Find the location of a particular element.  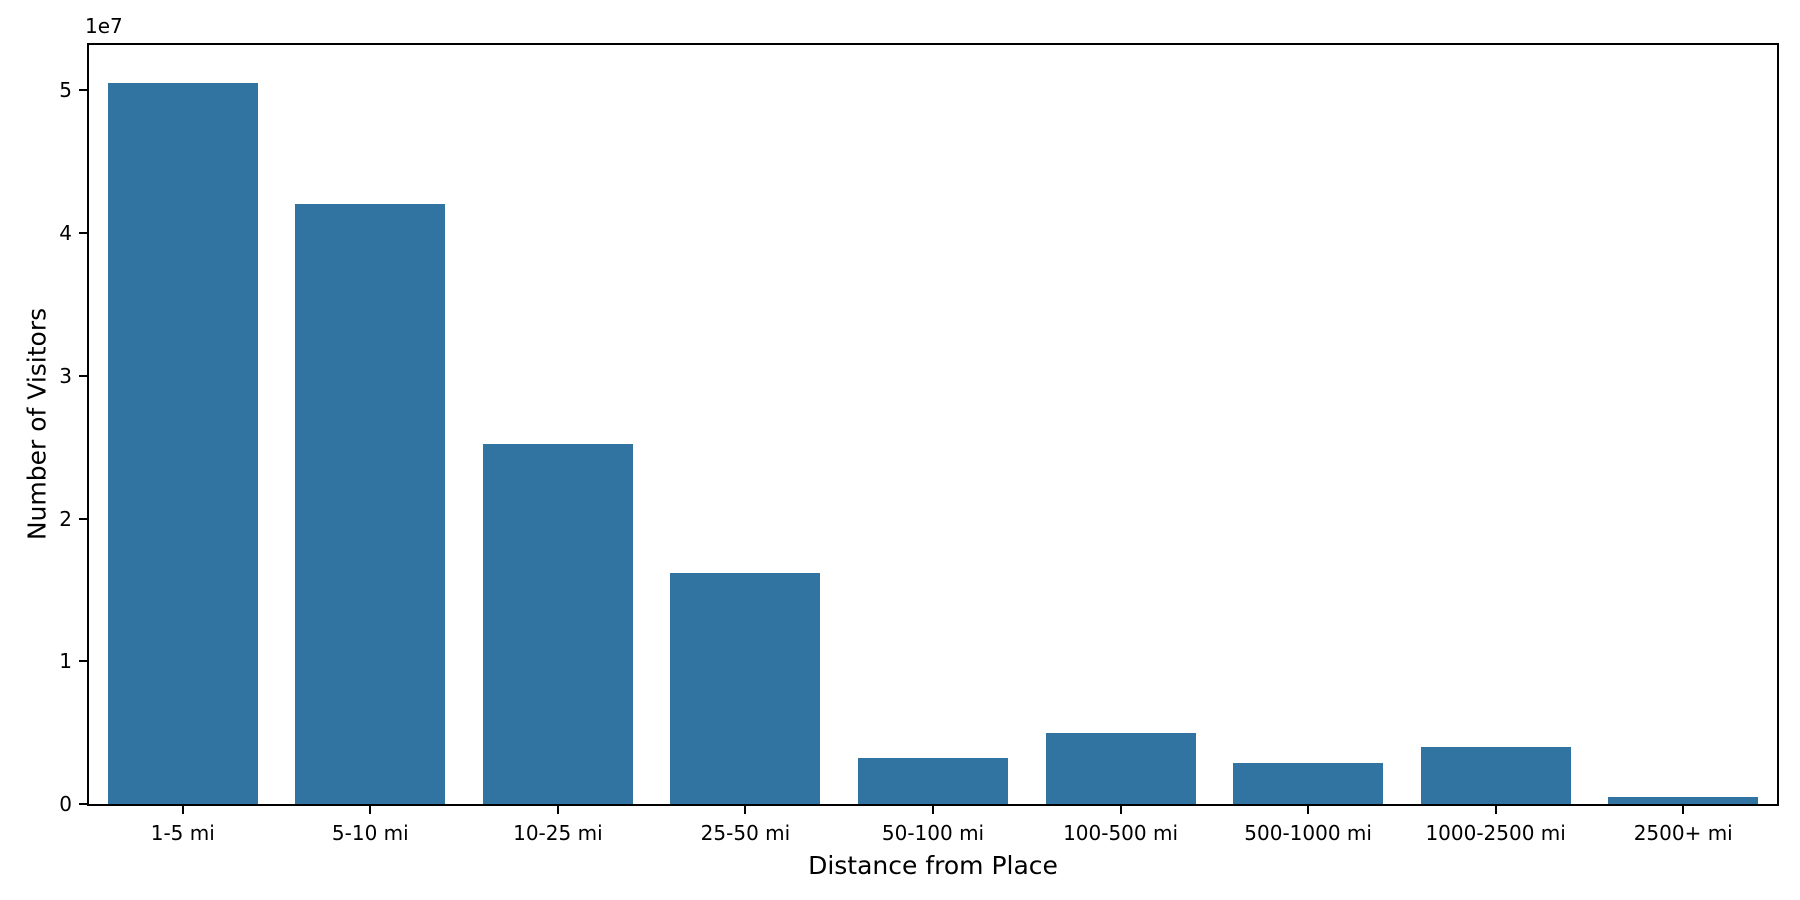

x-tick-label-6: 500-1000 mi is located at coordinates (1308, 833).